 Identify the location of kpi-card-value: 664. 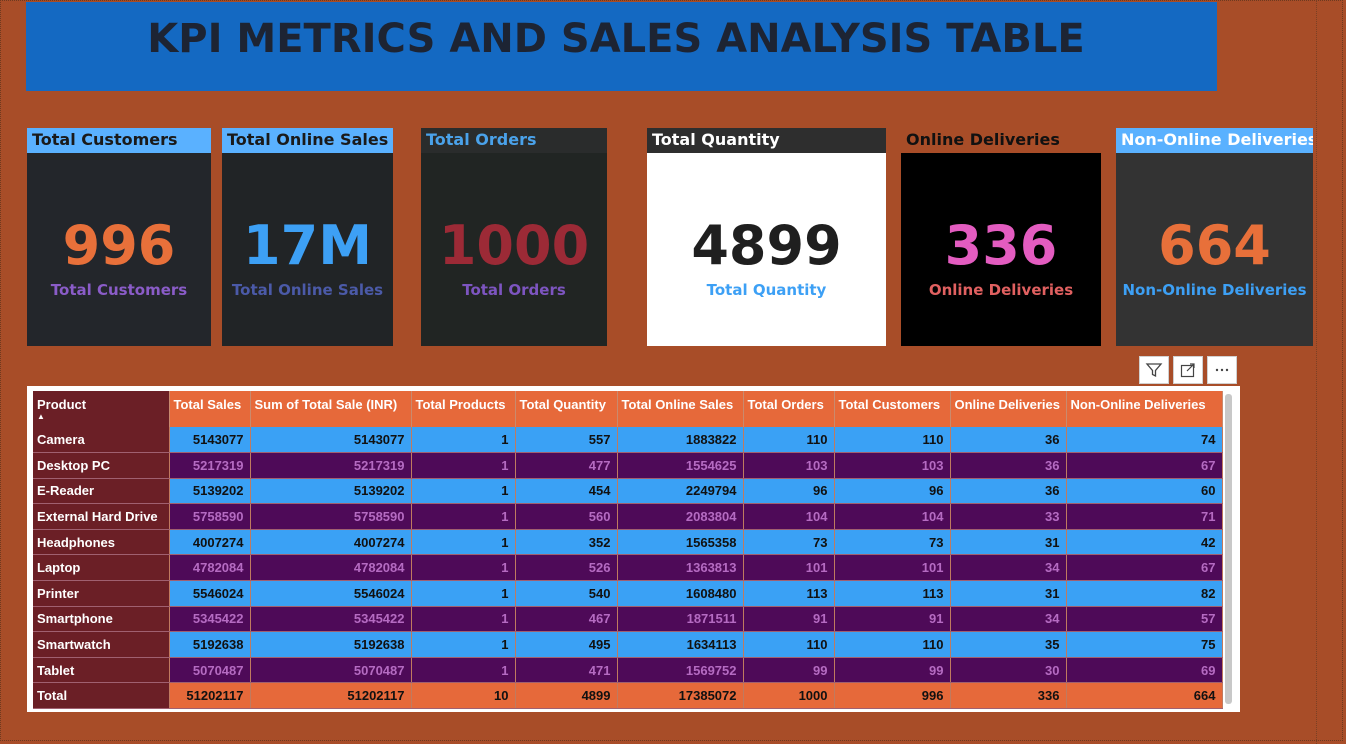
(1214, 245).